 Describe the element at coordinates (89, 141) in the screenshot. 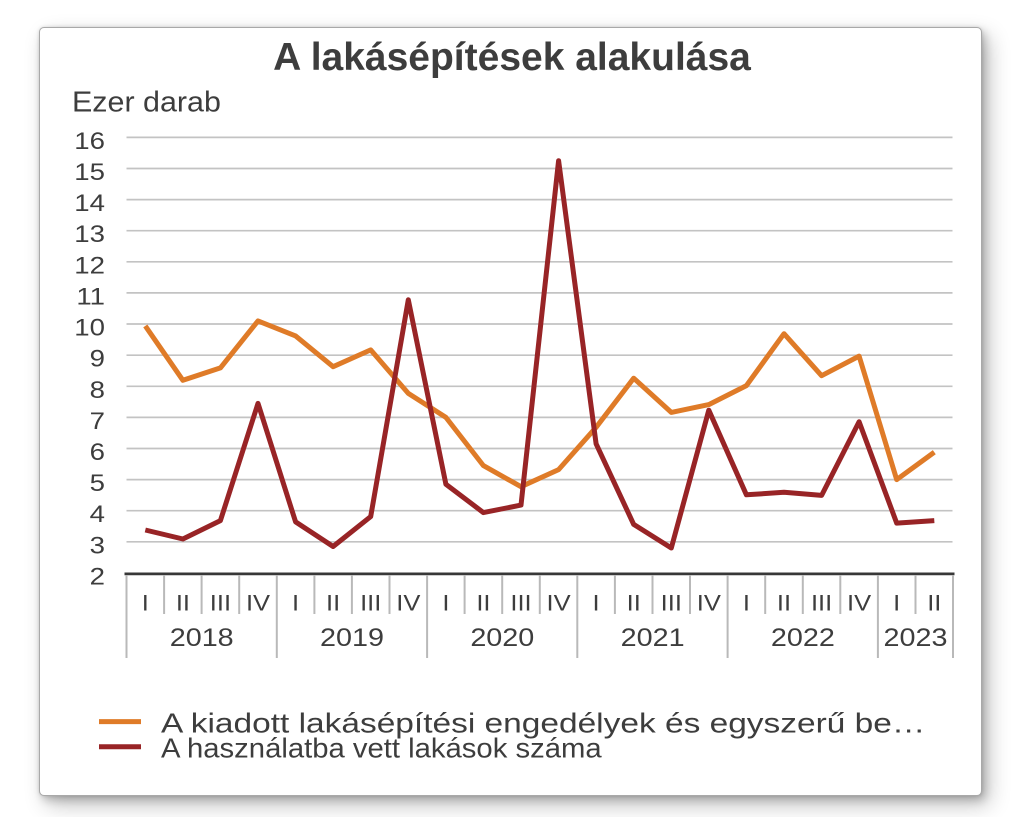

I see `svg-text: 16` at that location.